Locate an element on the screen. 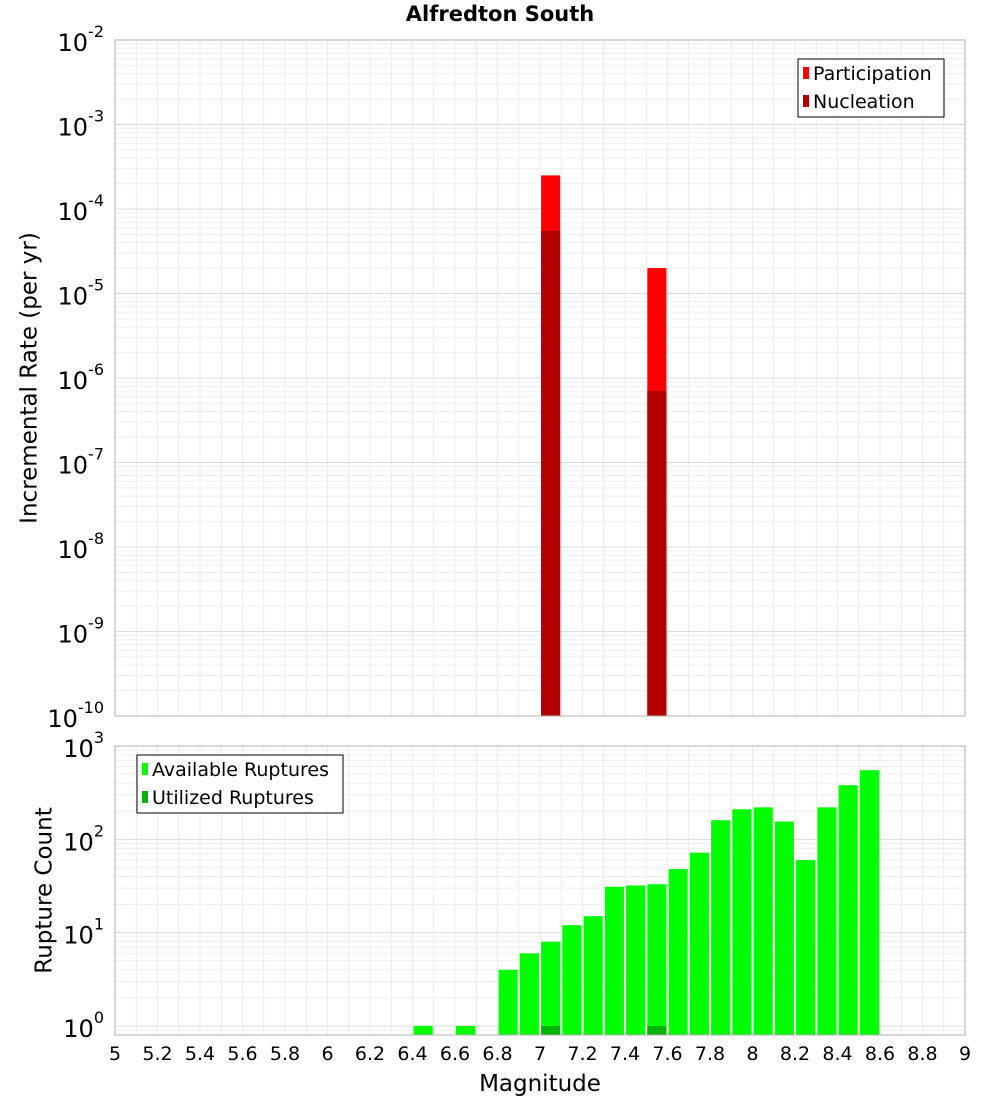  y-tick-exponent: 2 is located at coordinates (99, 830).